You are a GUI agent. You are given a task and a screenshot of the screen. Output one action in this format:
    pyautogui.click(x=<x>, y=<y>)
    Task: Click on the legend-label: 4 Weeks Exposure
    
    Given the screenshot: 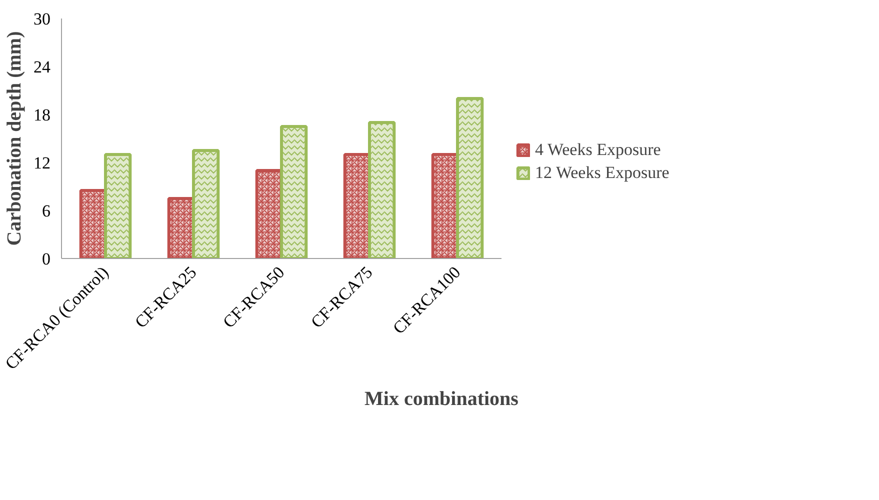 What is the action you would take?
    pyautogui.click(x=598, y=150)
    